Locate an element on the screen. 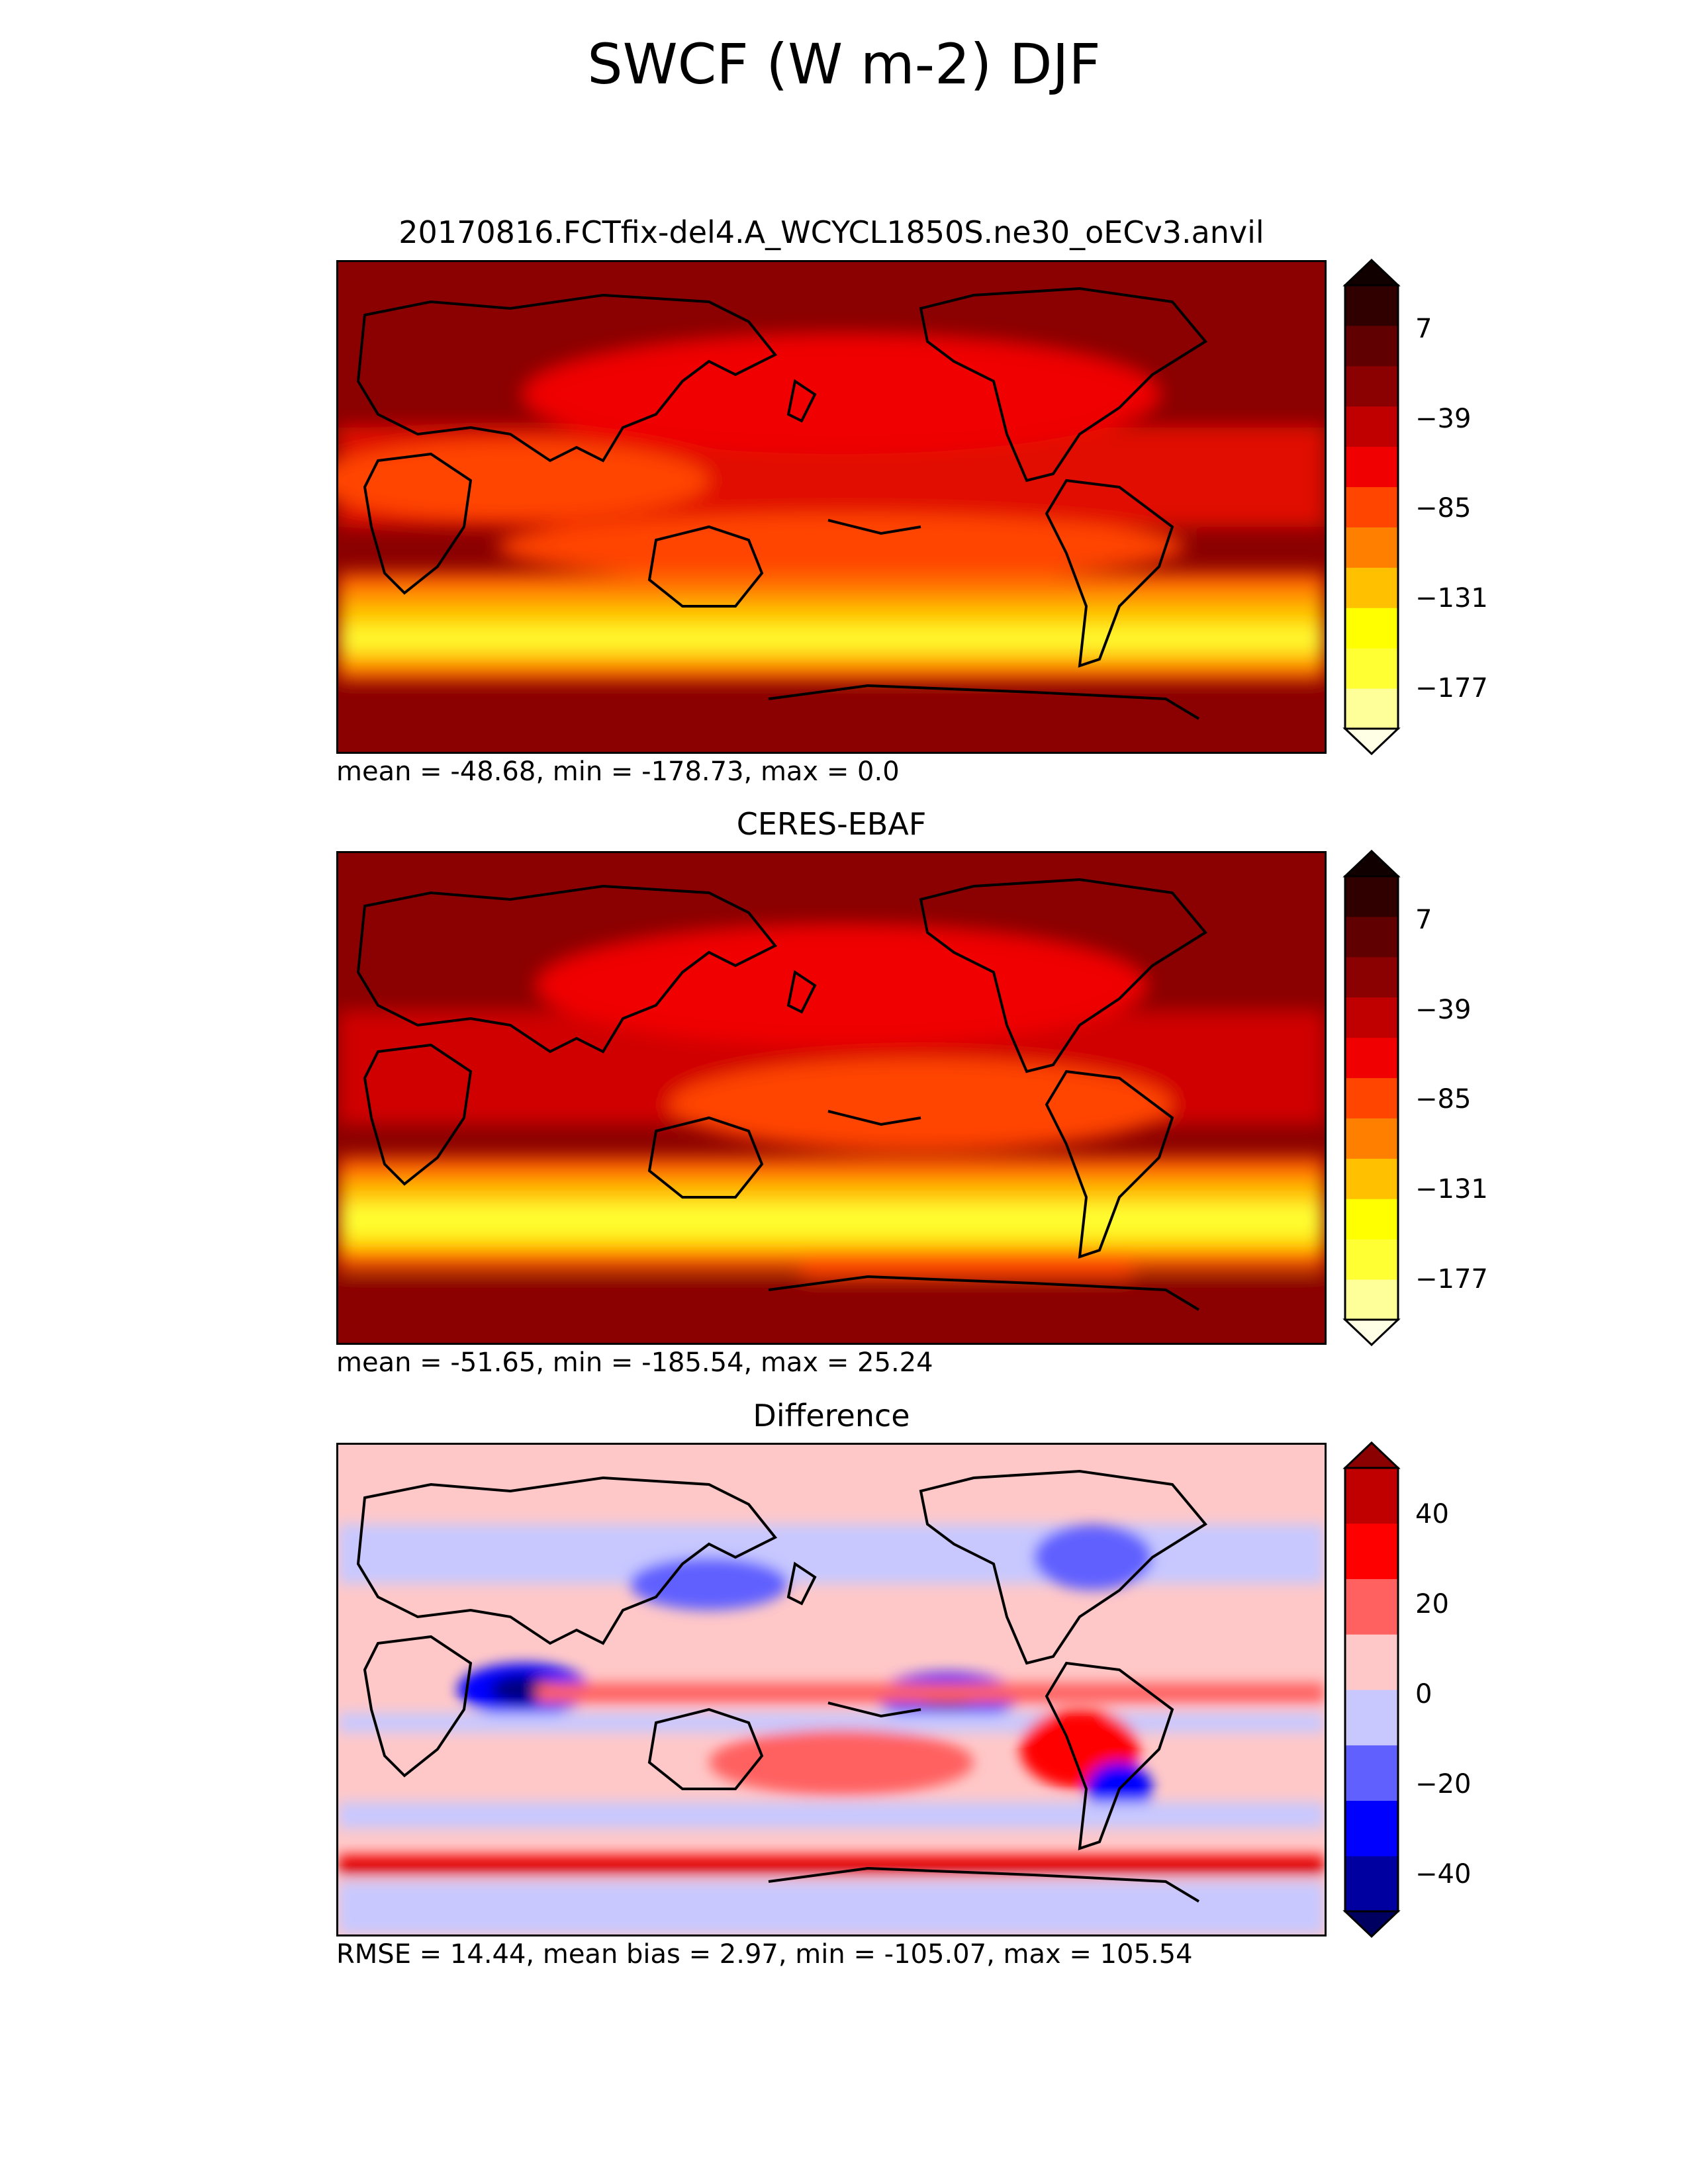  colorbar-reference-tick: −39 is located at coordinates (1443, 1010).